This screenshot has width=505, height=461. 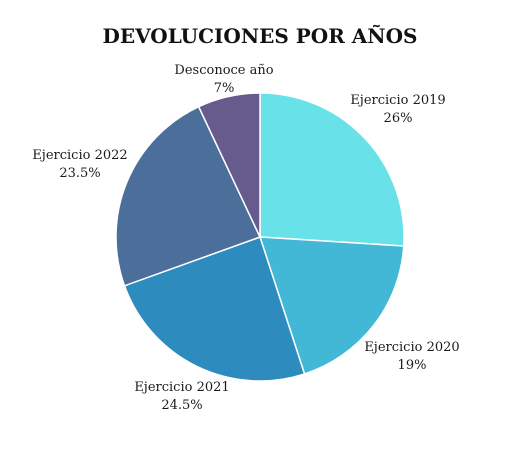 I want to click on slice-value-ejercicio-2020: 19%, so click(x=412, y=365).